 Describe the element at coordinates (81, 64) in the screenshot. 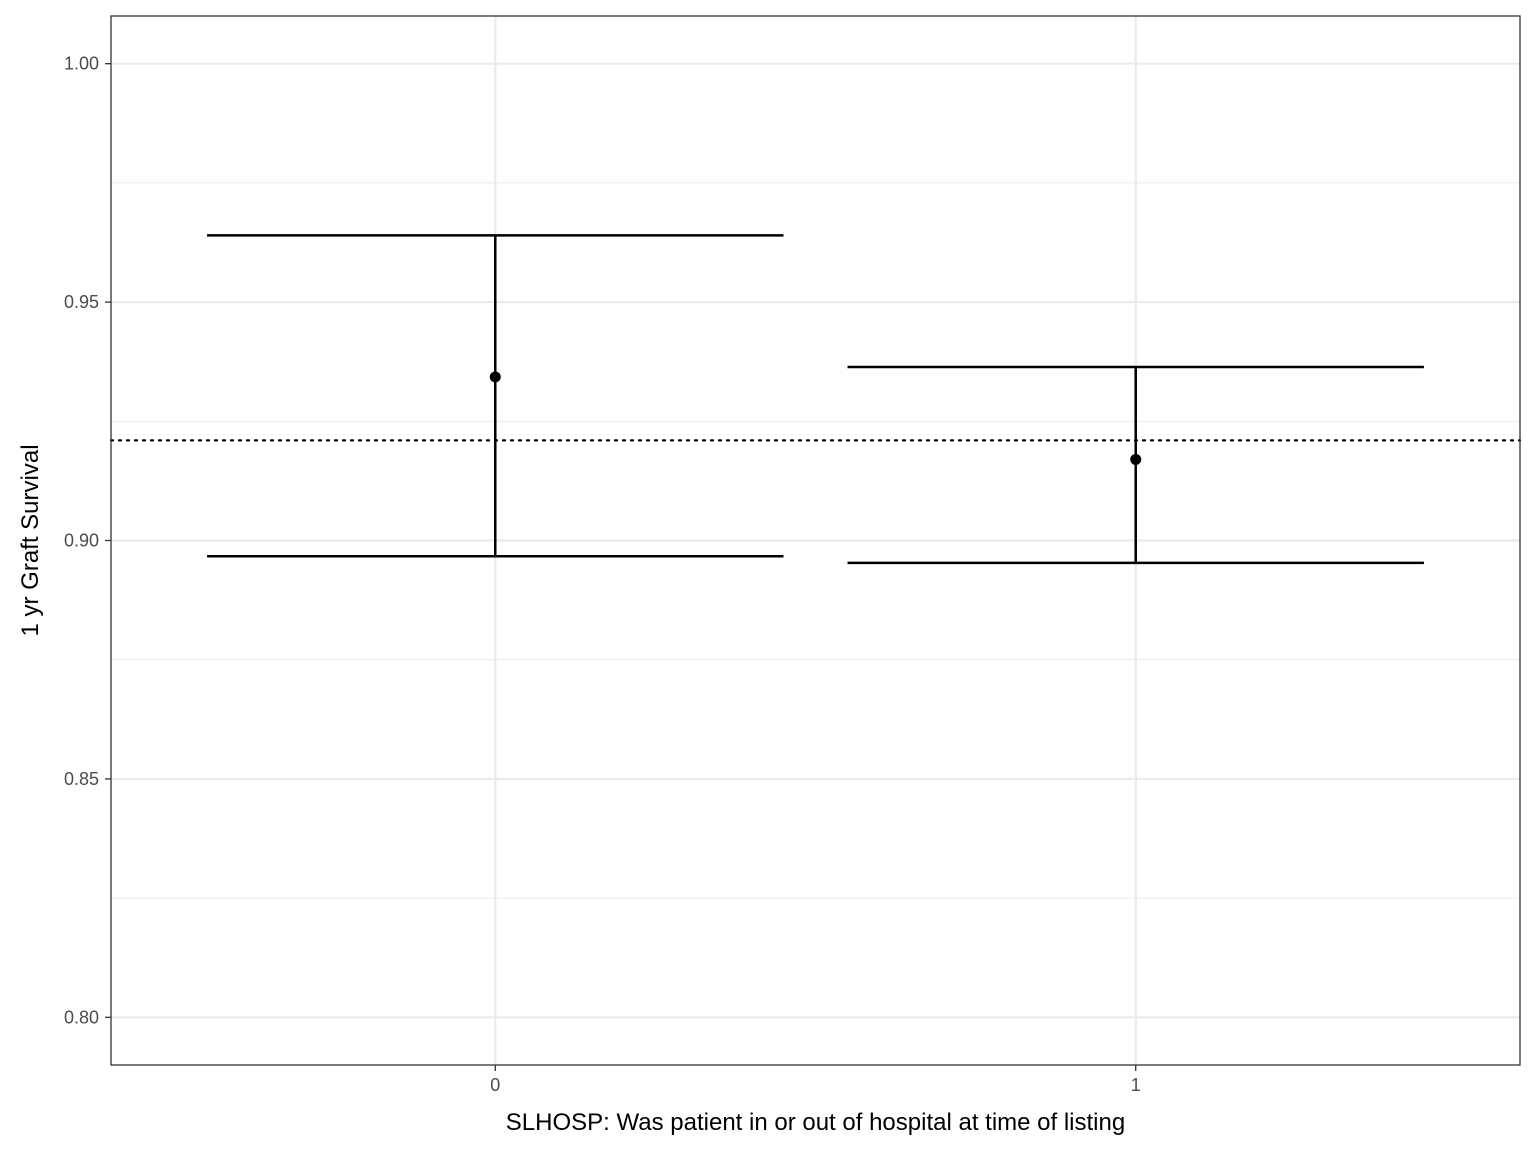

I see `y-tick-label: 1.00` at that location.